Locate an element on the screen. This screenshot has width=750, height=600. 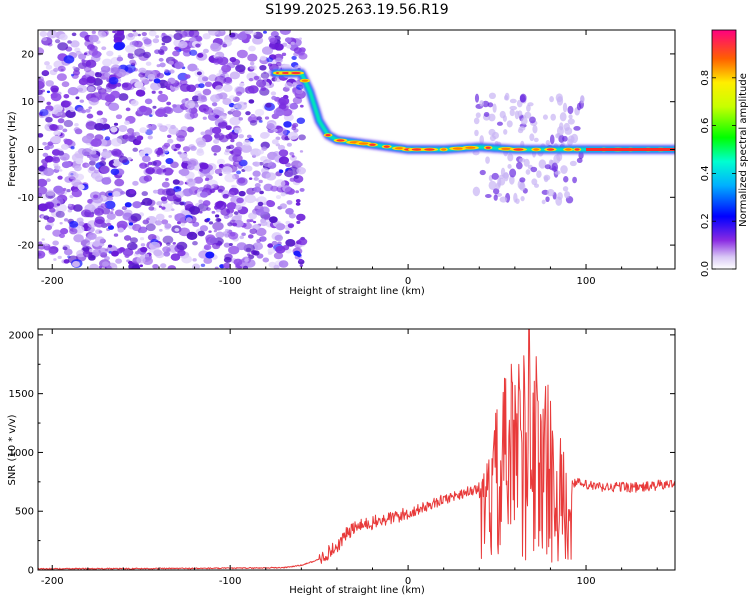
spectrogram-y-tick-label: 20 is located at coordinates (27, 54).